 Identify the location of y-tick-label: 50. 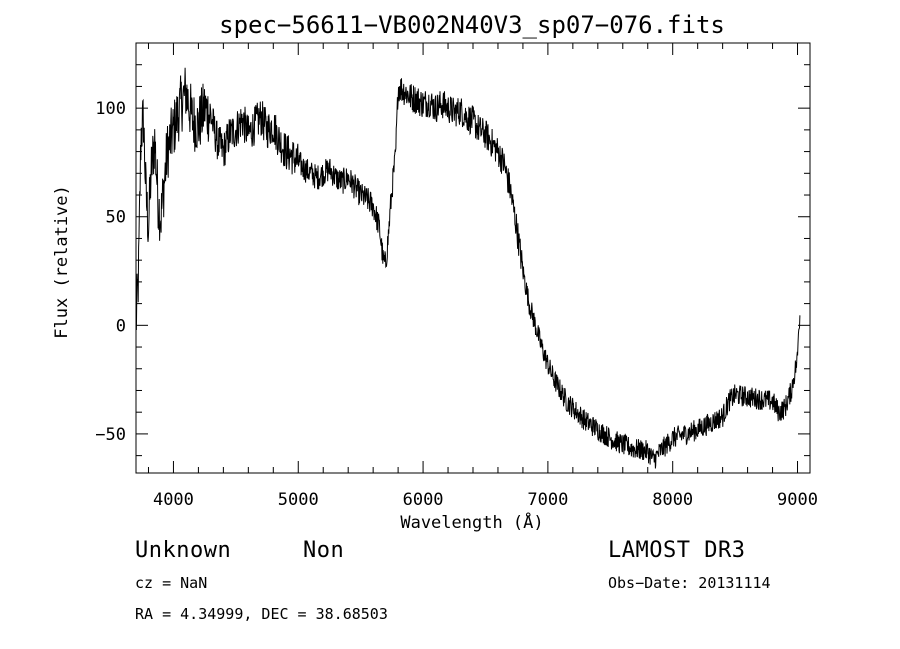
(116, 218).